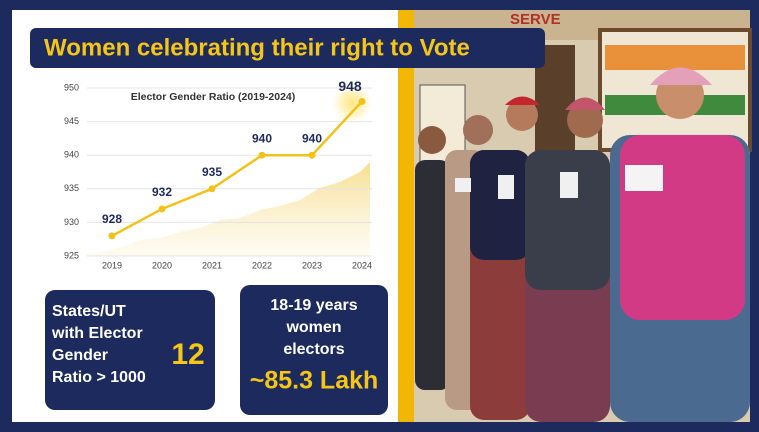 This screenshot has height=432, width=759. I want to click on stat-label: with Elector, so click(97, 333).